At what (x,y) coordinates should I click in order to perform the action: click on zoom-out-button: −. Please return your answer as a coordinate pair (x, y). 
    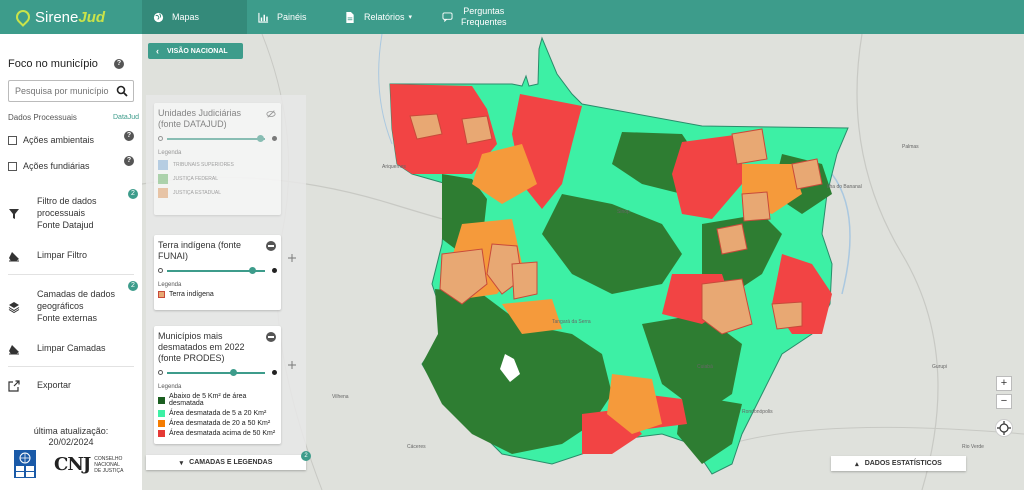
    Looking at the image, I should click on (1004, 401).